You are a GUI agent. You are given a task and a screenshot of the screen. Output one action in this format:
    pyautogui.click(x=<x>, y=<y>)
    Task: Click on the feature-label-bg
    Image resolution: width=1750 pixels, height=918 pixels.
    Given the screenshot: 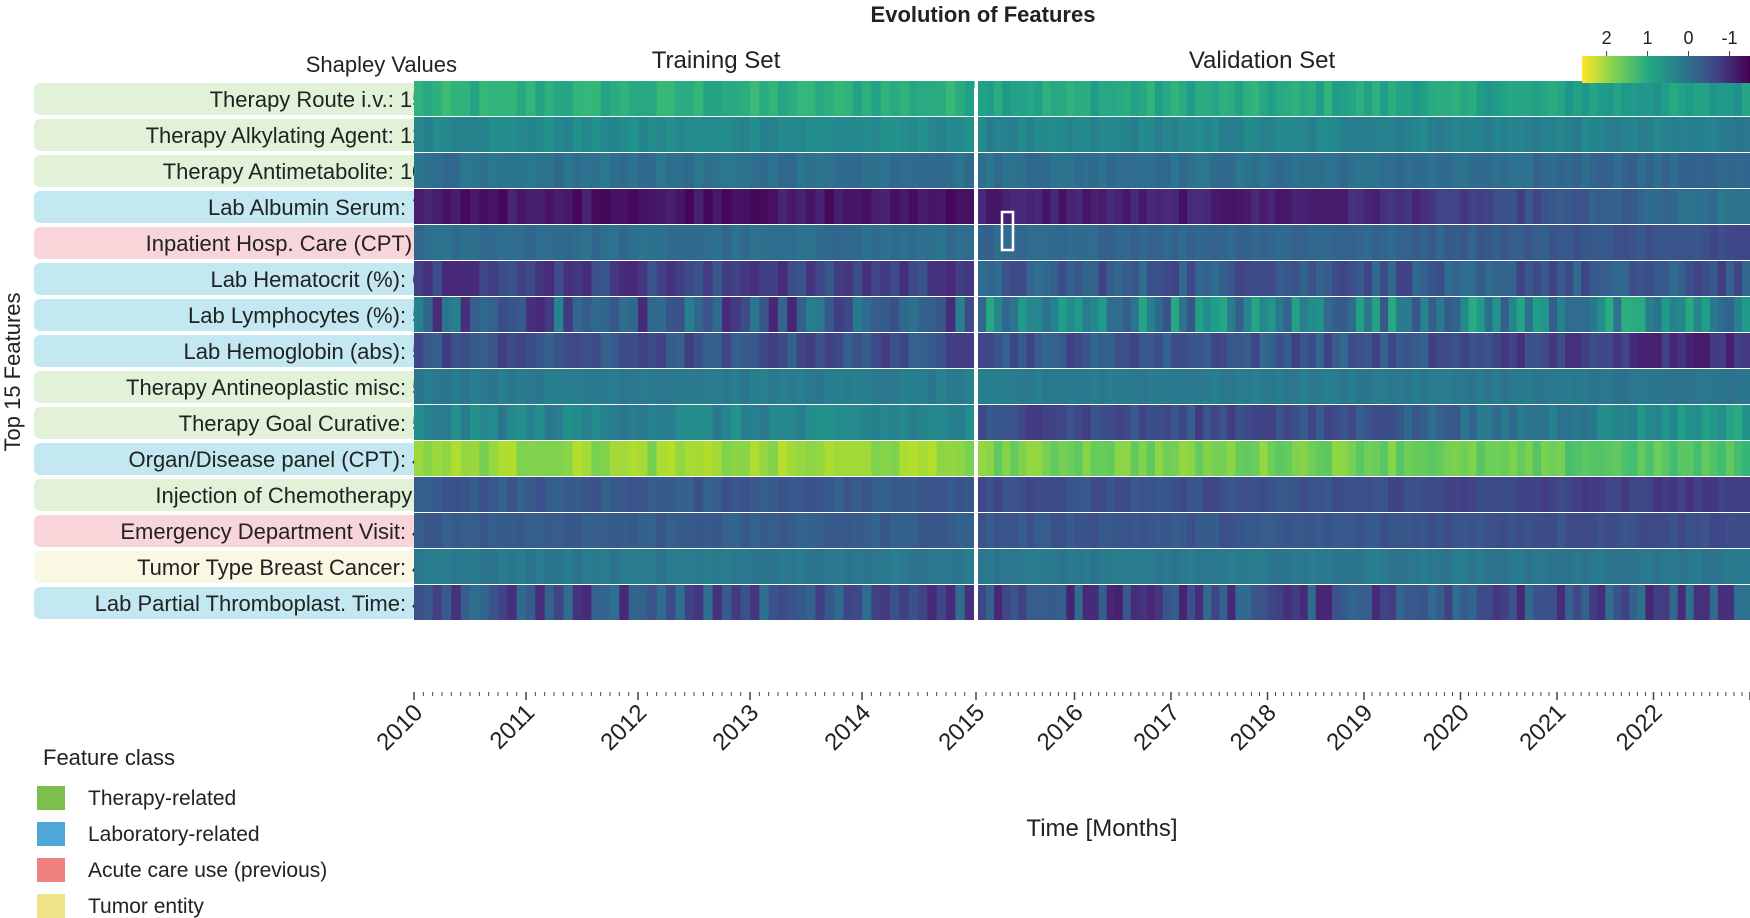 What is the action you would take?
    pyautogui.click(x=245, y=423)
    